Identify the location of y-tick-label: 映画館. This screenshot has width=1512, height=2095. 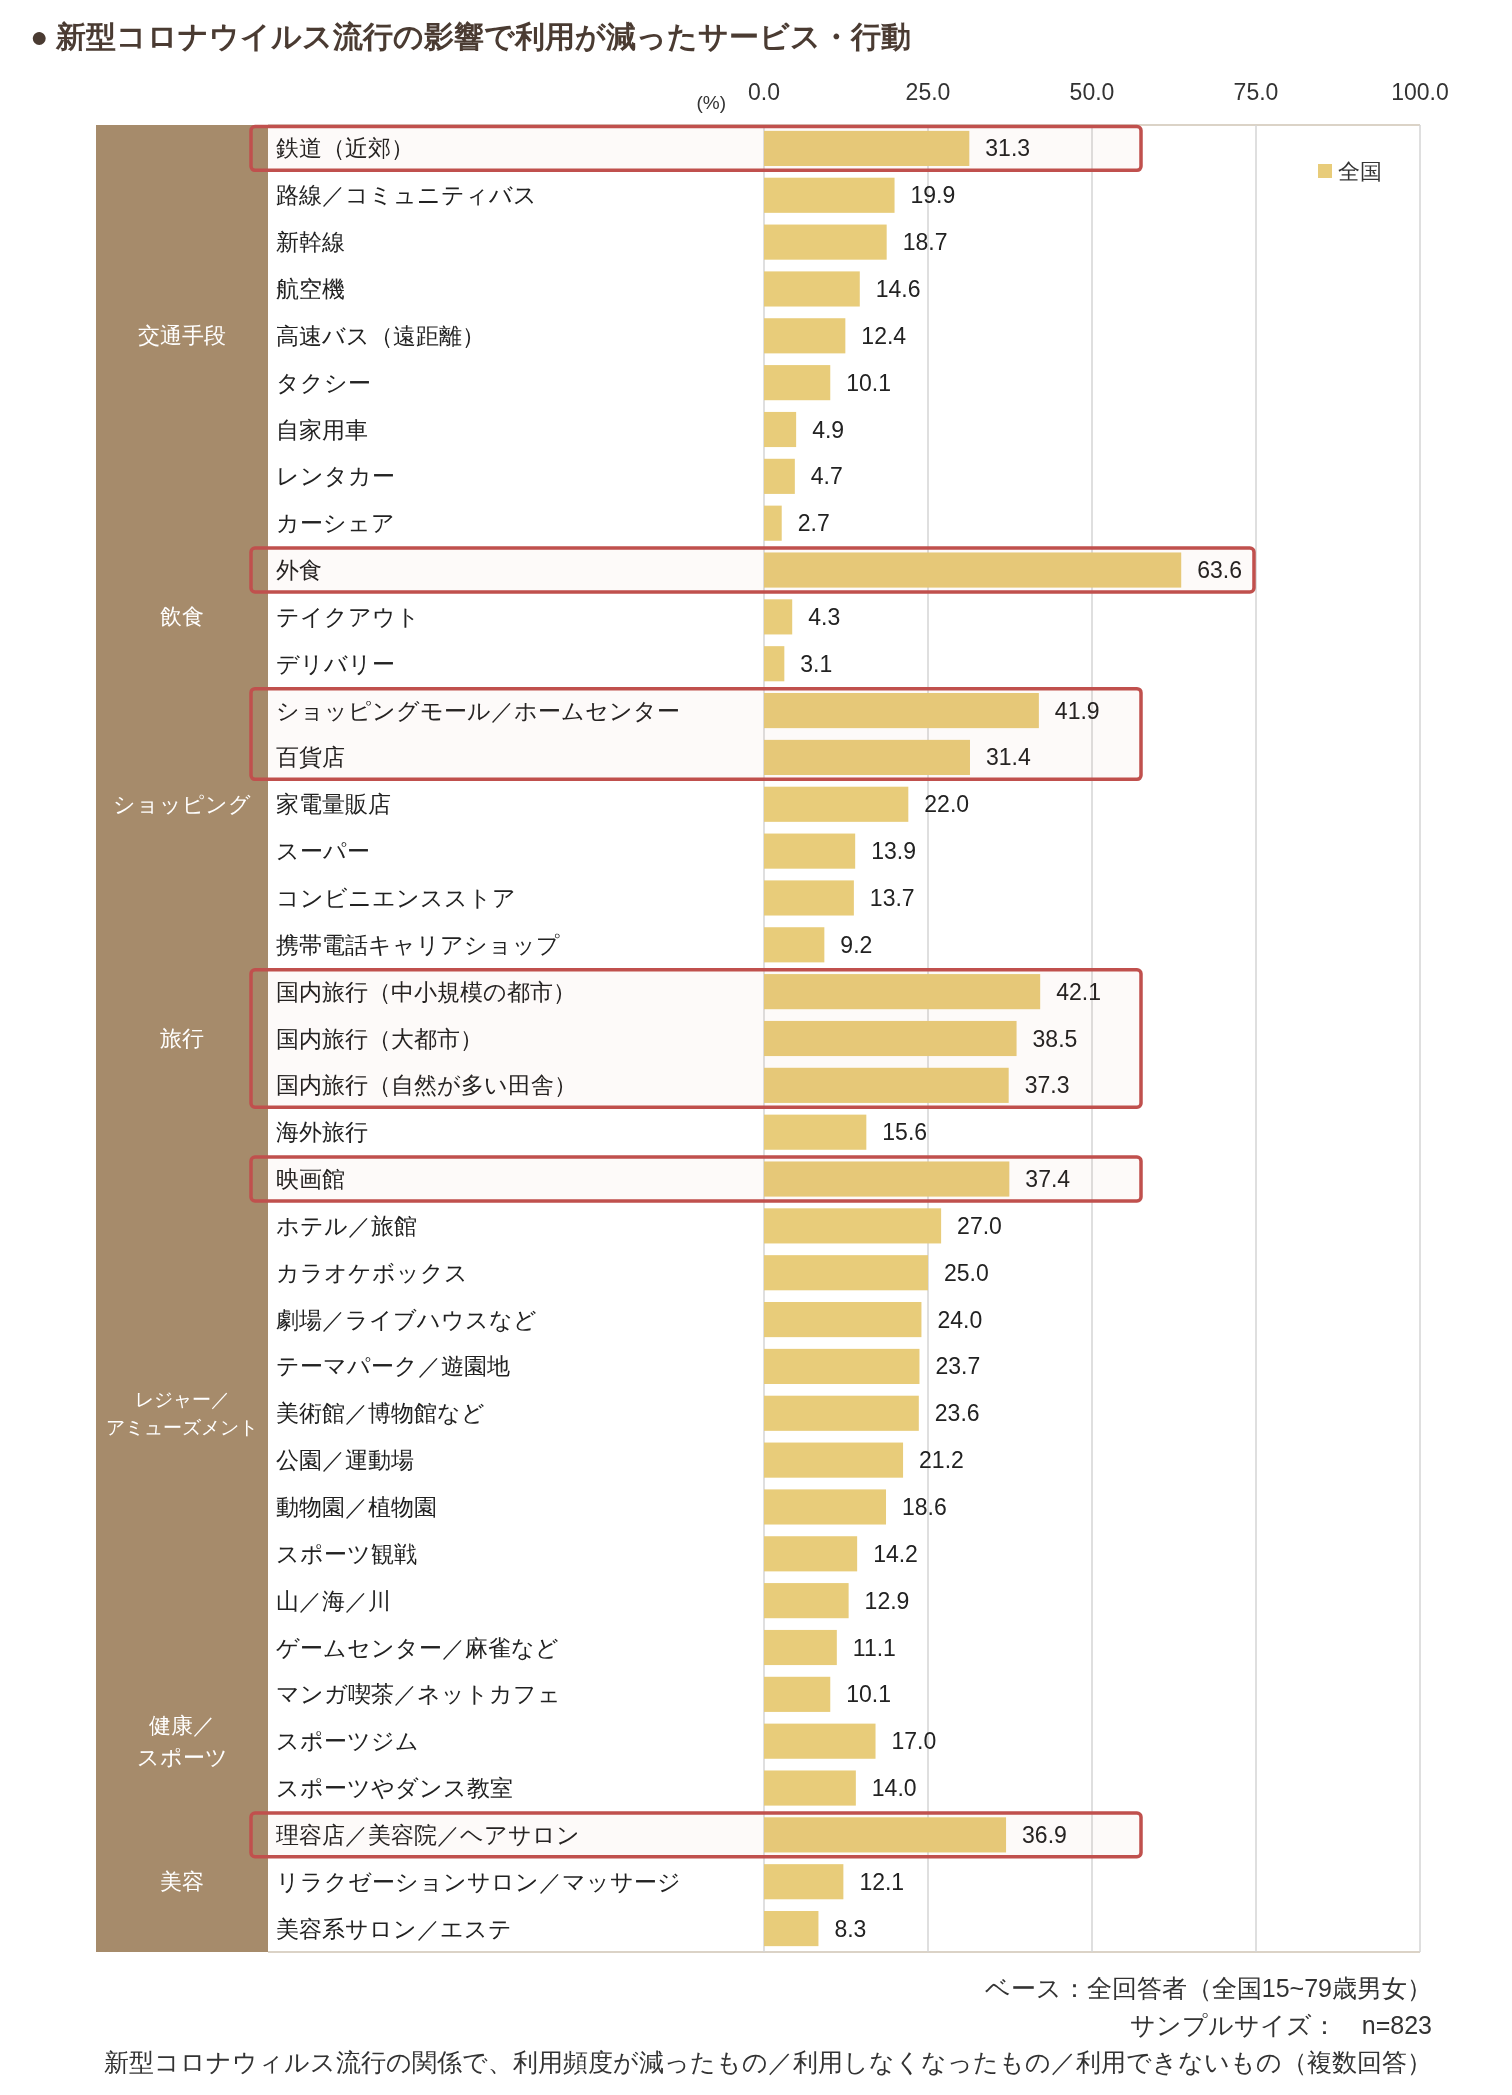
(310, 1179).